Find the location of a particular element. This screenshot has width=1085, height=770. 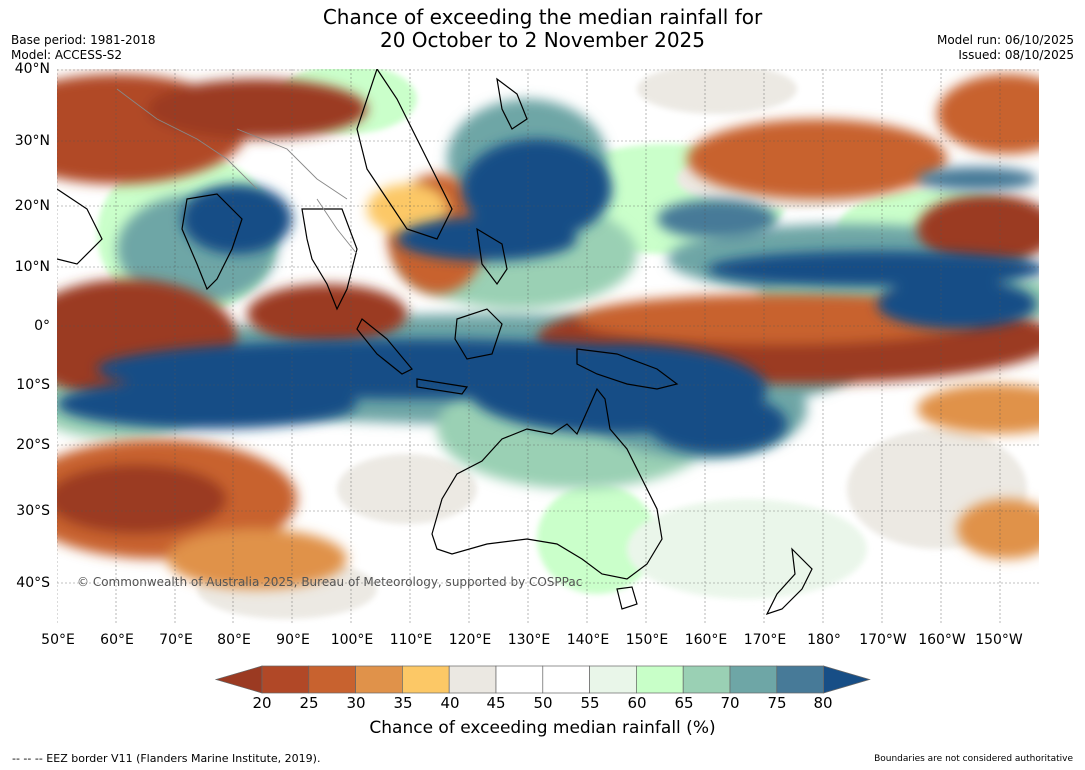

colorbar-tick: 55 is located at coordinates (590, 703).